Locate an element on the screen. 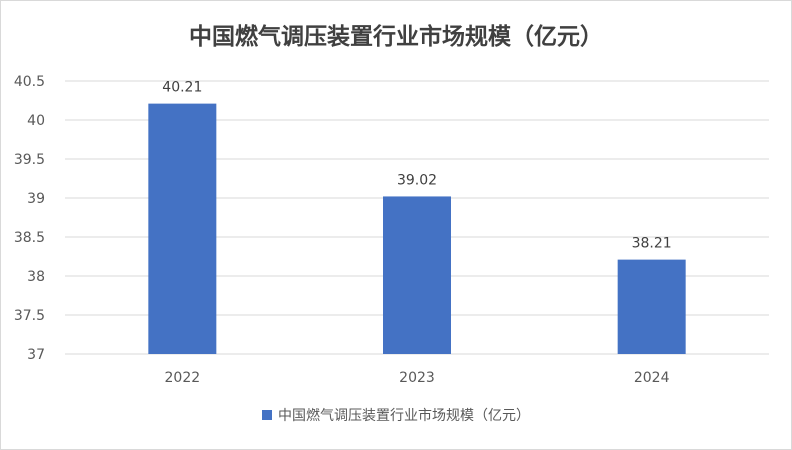 The image size is (792, 450). x-tick-label: 2024 is located at coordinates (652, 378).